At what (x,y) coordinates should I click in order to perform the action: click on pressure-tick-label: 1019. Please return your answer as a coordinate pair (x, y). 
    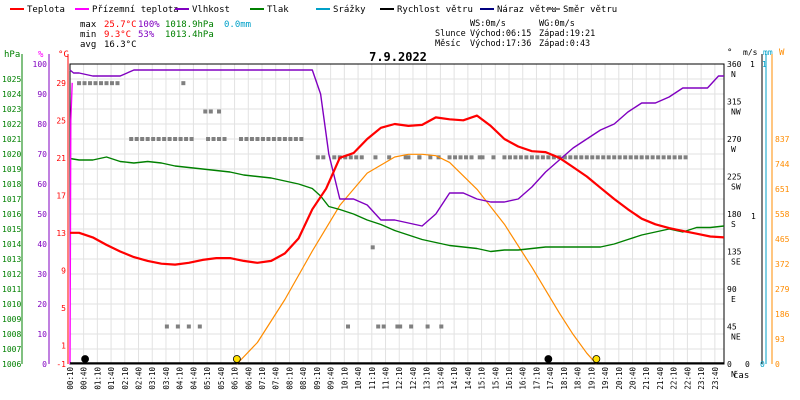
    Looking at the image, I should click on (11, 169).